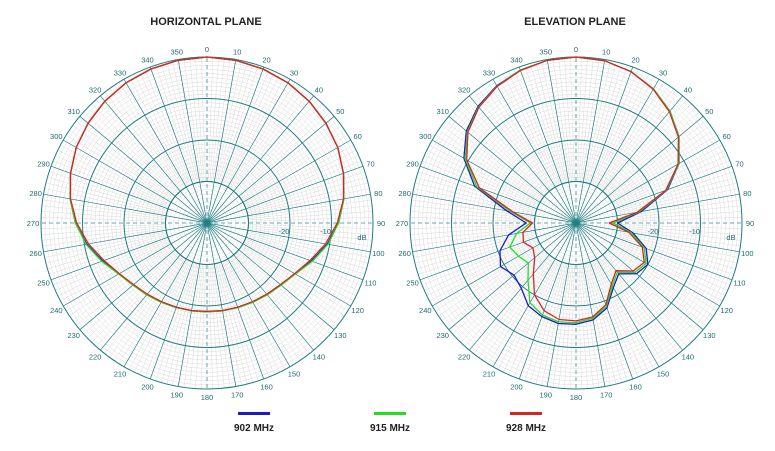 This screenshot has height=451, width=775. What do you see at coordinates (381, 223) in the screenshot?
I see `horizontal-angle-label-90: 90` at bounding box center [381, 223].